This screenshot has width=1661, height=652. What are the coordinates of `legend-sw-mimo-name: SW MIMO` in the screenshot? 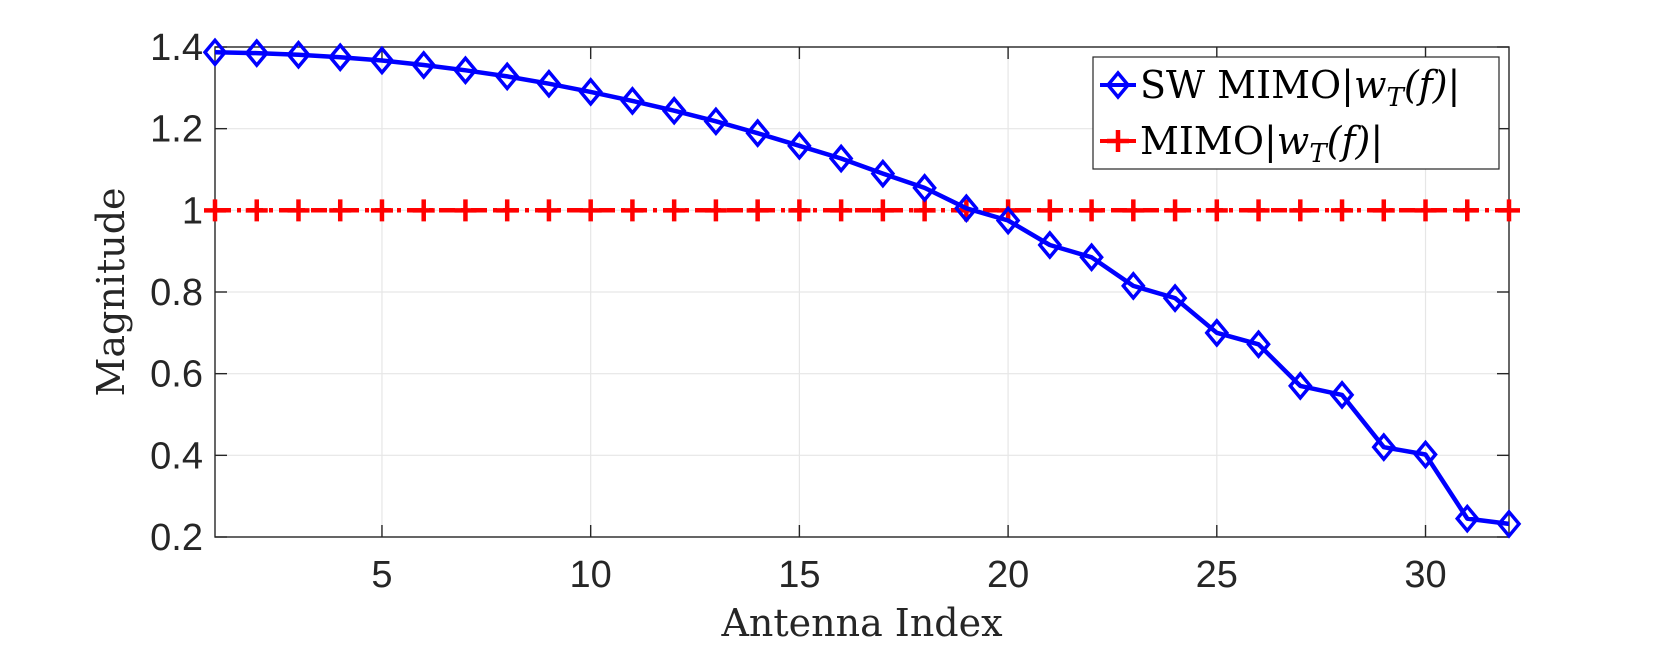 It's located at (1240, 85).